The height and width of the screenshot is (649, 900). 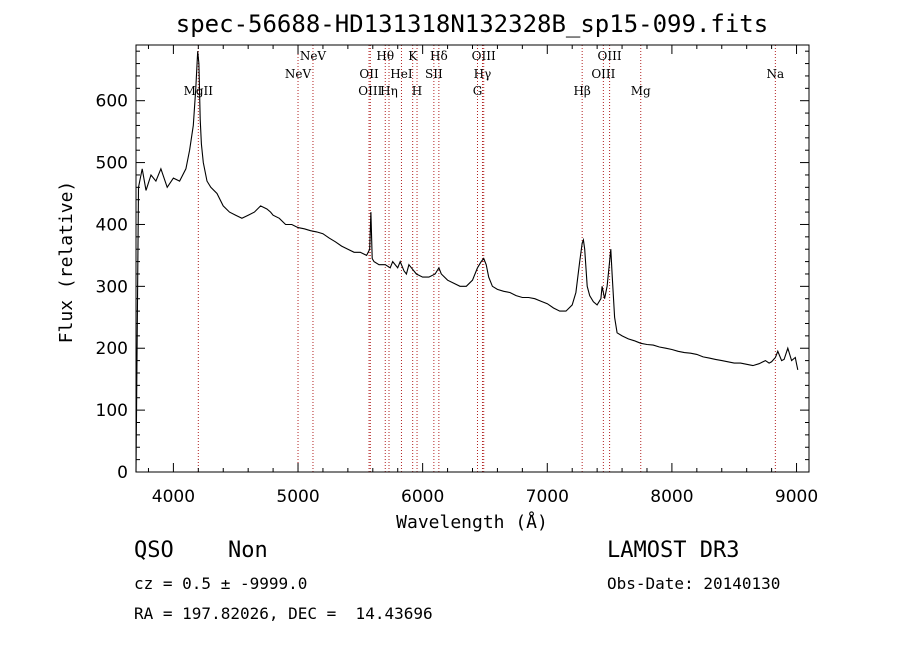 What do you see at coordinates (283, 613) in the screenshot?
I see `coordinates: RA = 197.82026, DEC = 14.43696` at bounding box center [283, 613].